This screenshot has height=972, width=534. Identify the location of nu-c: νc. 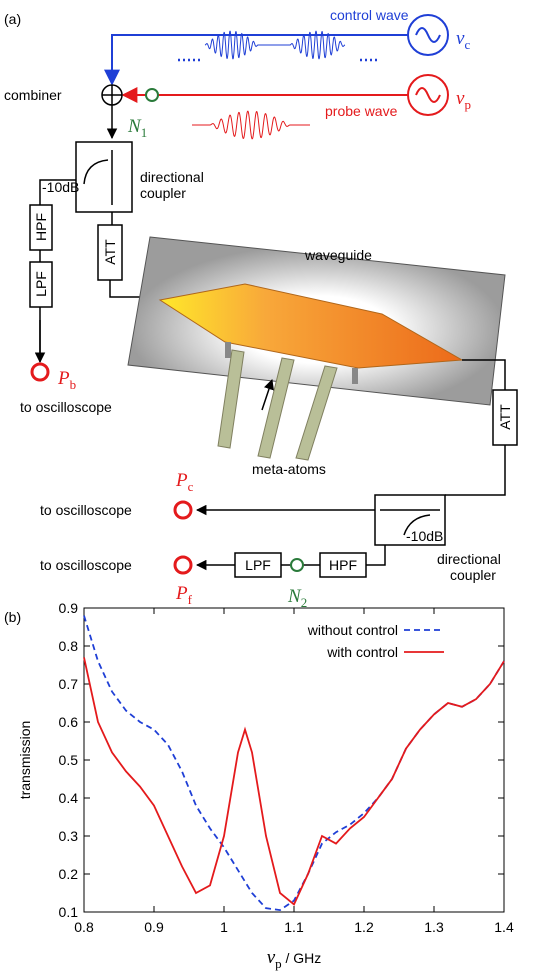
(463, 40).